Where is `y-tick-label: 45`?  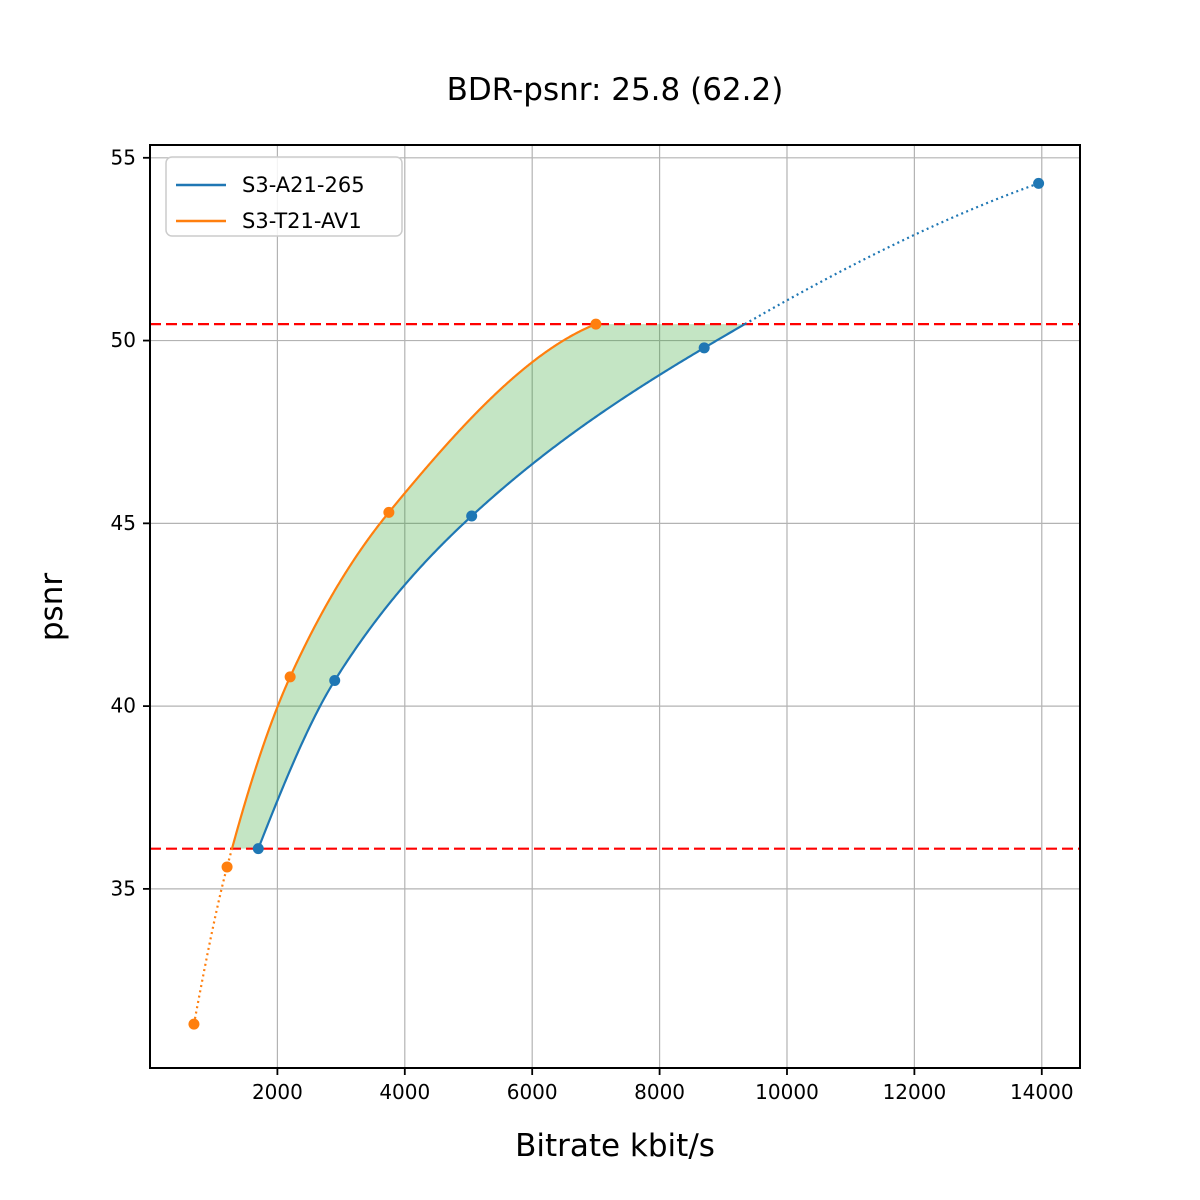 y-tick-label: 45 is located at coordinates (123, 523).